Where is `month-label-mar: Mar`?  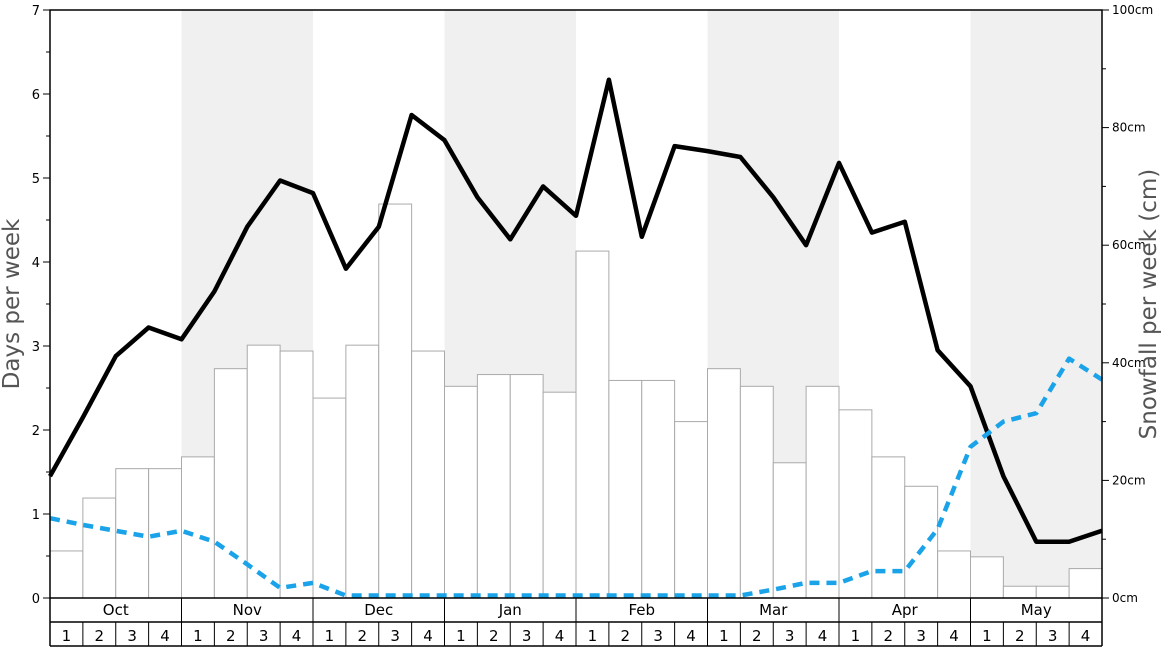 month-label-mar: Mar is located at coordinates (773, 610).